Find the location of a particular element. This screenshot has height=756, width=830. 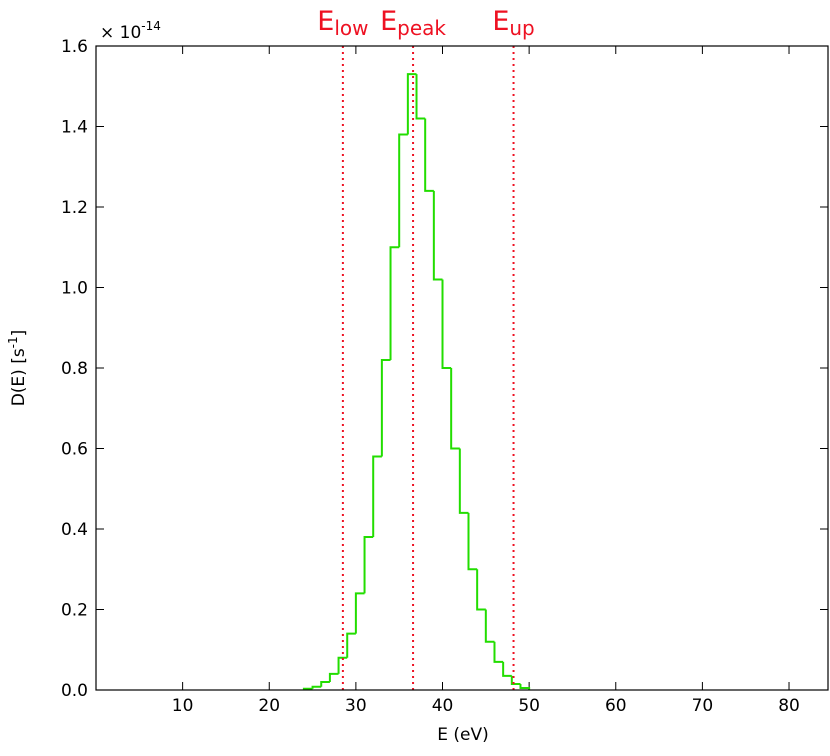

x-tick-label: 50 is located at coordinates (529, 706).